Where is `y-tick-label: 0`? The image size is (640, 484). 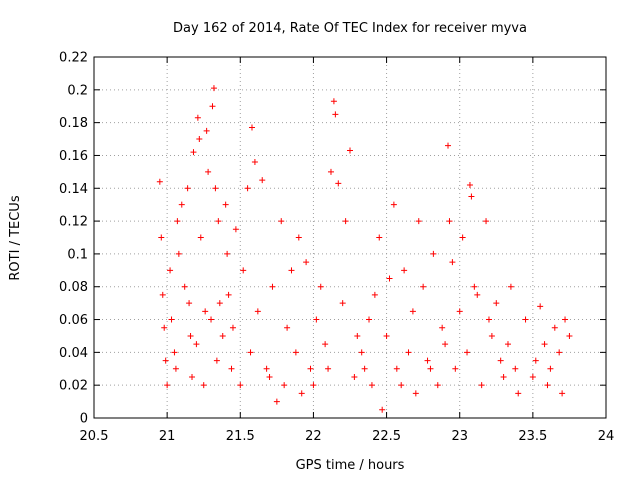
y-tick-label: 0 is located at coordinates (84, 419).